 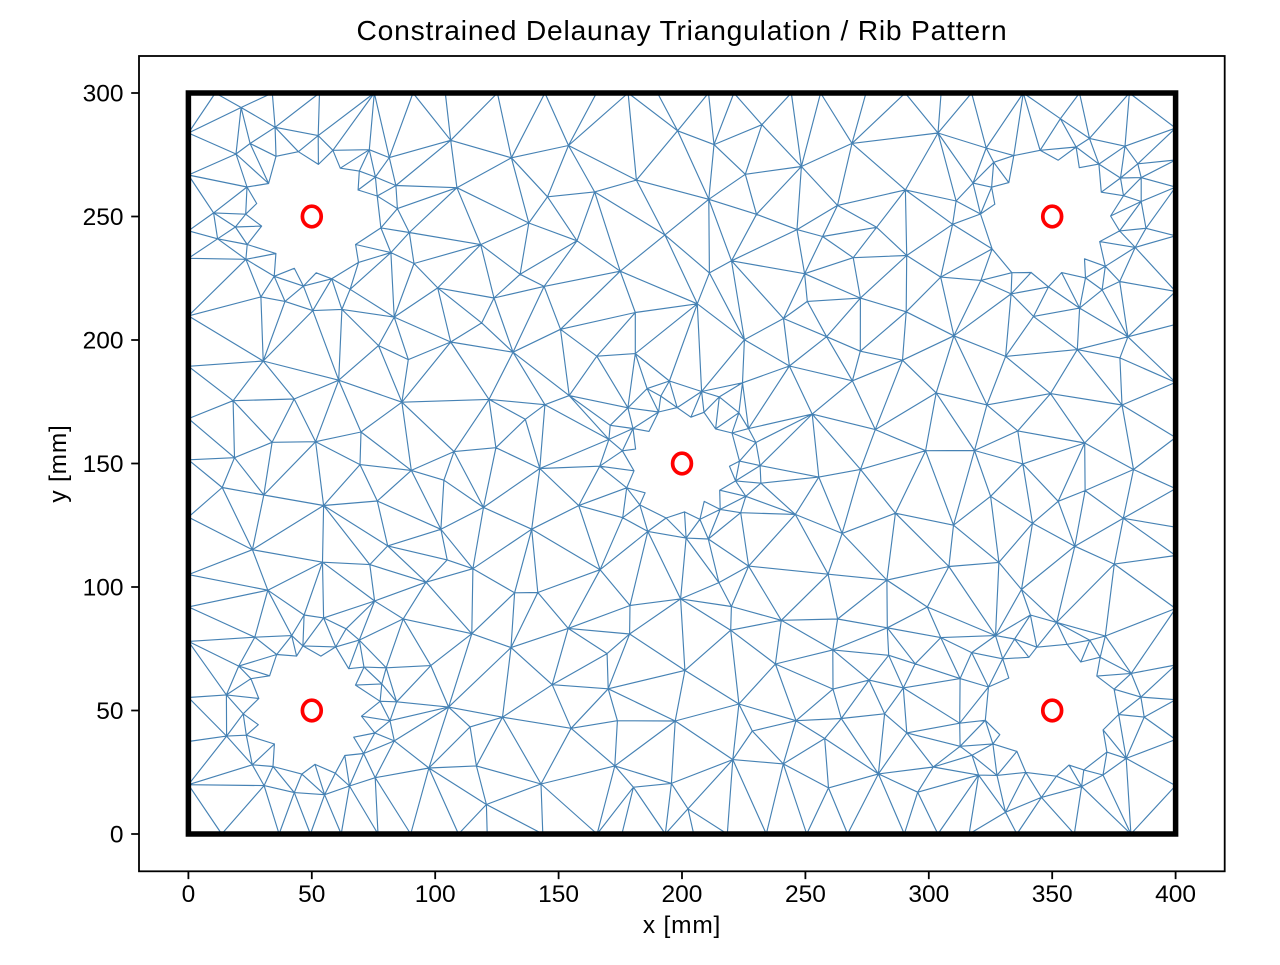 What do you see at coordinates (1052, 894) in the screenshot?
I see `svg-text: 350` at bounding box center [1052, 894].